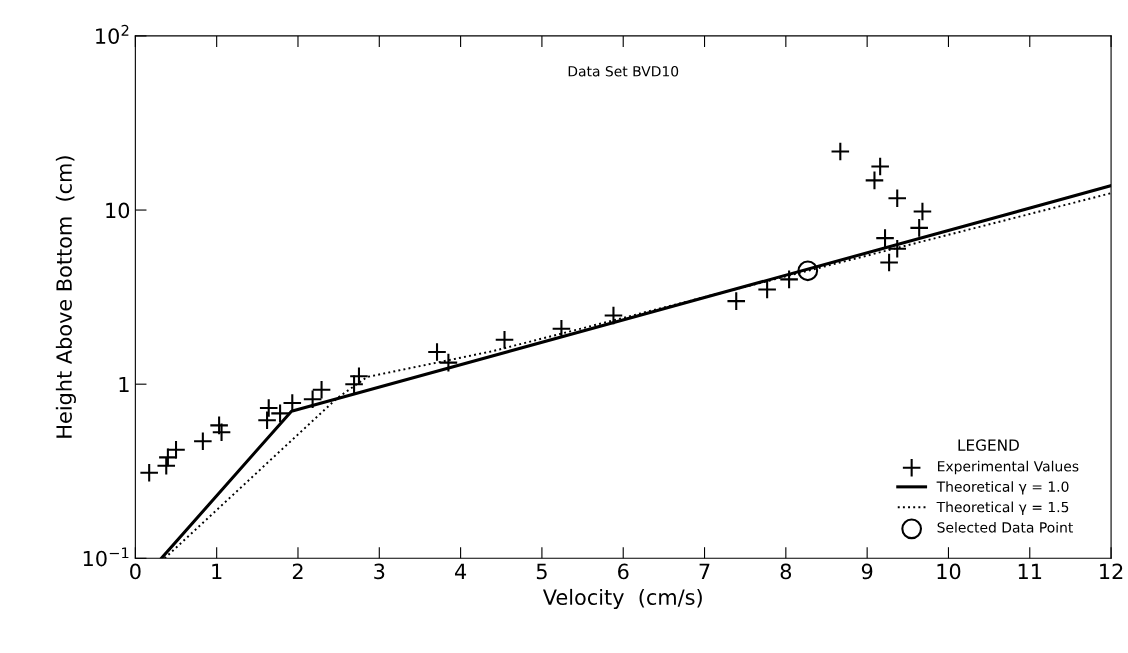  What do you see at coordinates (623, 71) in the screenshot?
I see `text: Data Set BVD10` at bounding box center [623, 71].